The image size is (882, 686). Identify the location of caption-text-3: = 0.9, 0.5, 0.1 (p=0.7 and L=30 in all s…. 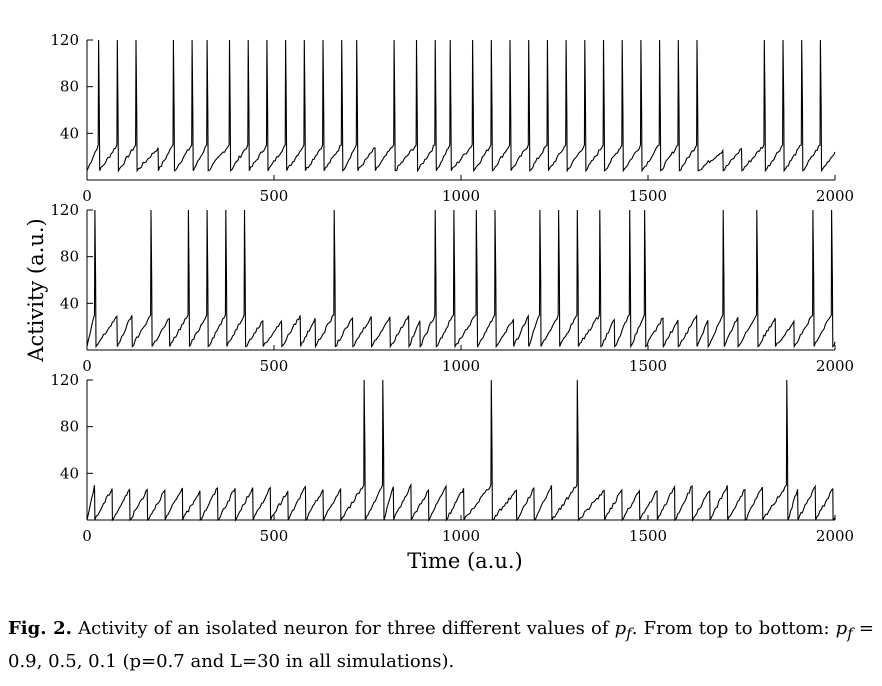
(441, 645).